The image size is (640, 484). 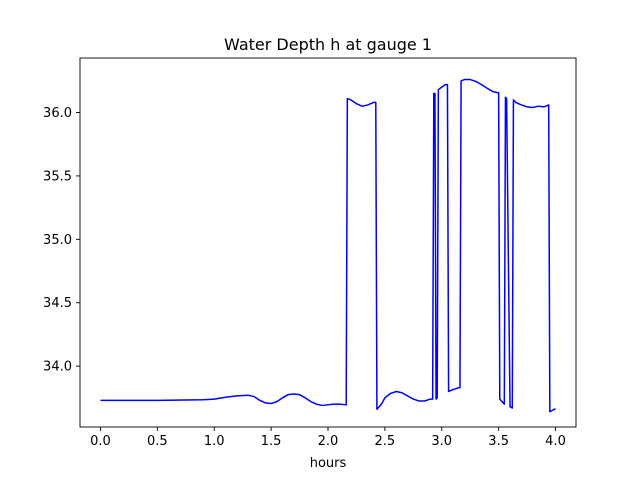 I want to click on y-tick-label: 34.0, so click(x=57, y=367).